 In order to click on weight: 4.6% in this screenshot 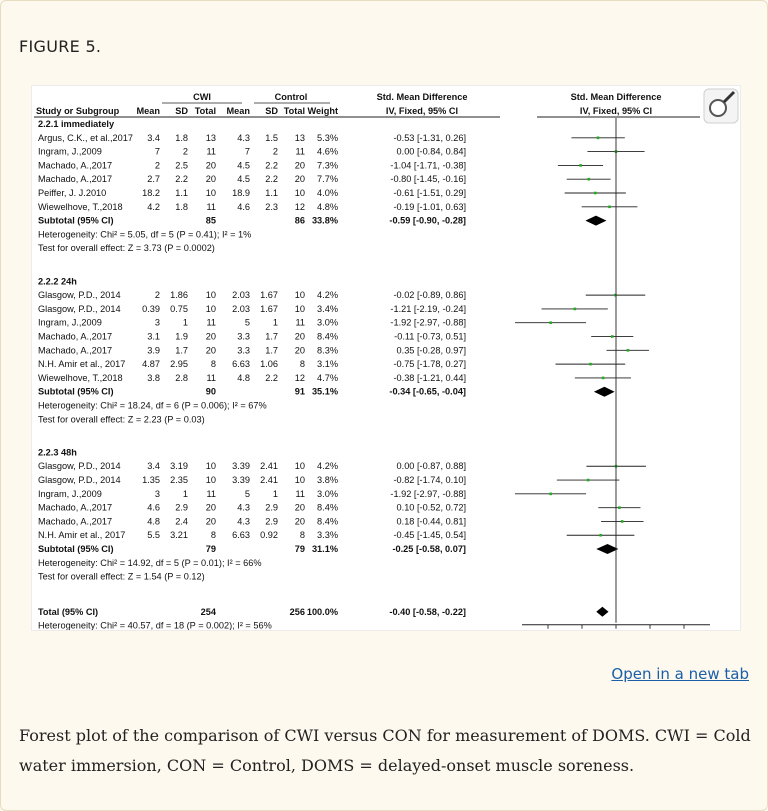, I will do `click(327, 152)`.